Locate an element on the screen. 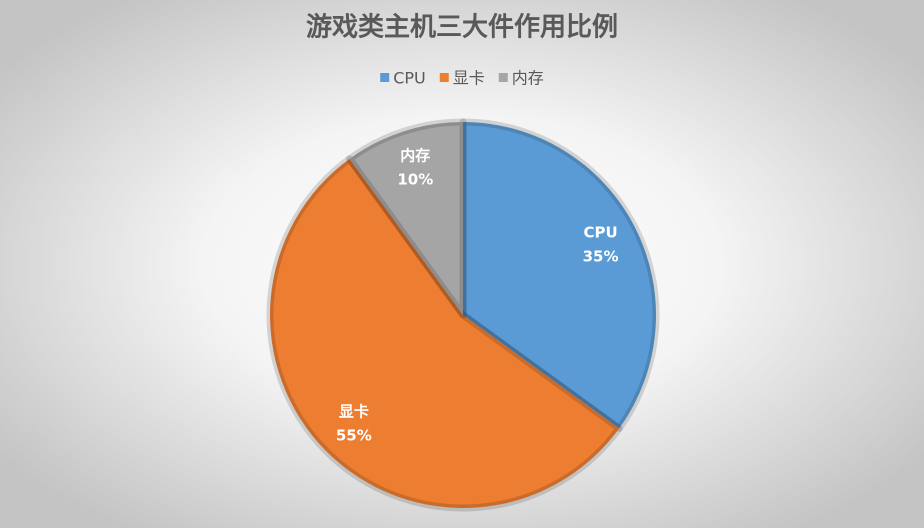 The image size is (924, 528). data-label-value: 55% is located at coordinates (354, 436).